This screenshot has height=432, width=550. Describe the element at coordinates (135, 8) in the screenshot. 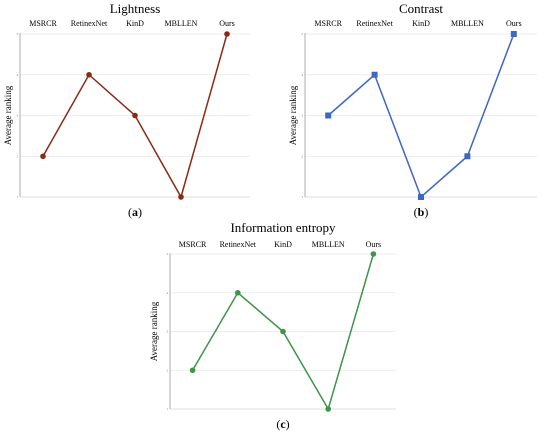

I see `chart-title: Lightness` at that location.